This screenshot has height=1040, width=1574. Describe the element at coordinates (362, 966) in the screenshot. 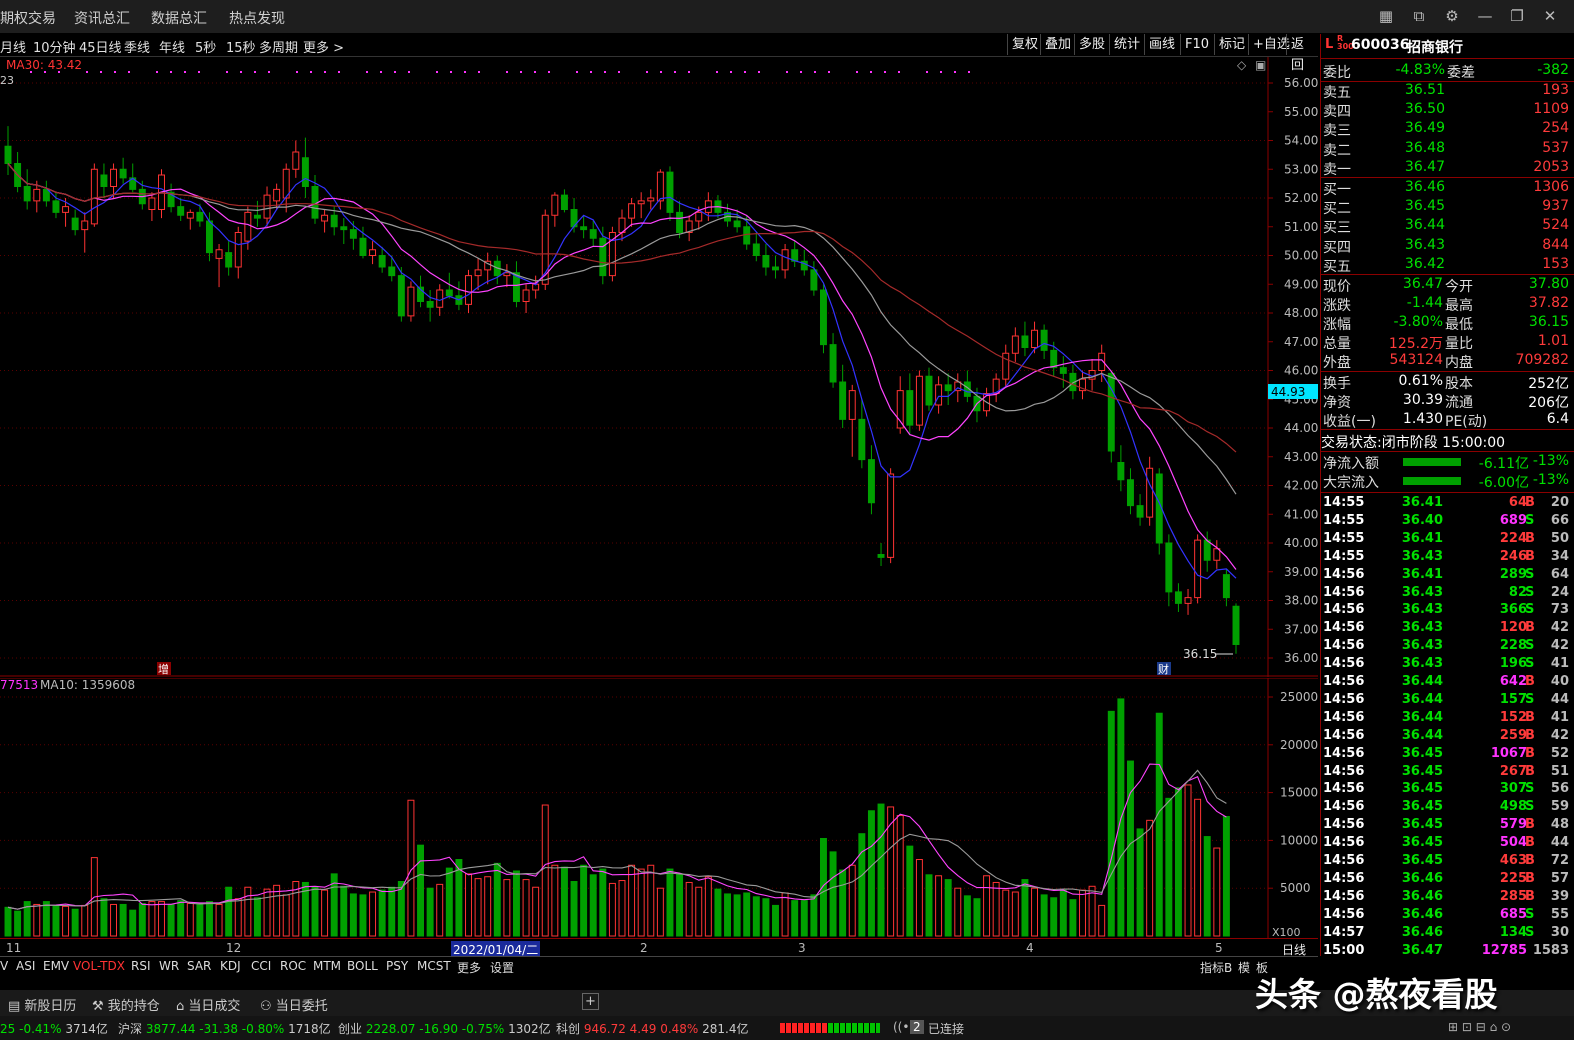

I see `tab-boll: BOLL` at that location.